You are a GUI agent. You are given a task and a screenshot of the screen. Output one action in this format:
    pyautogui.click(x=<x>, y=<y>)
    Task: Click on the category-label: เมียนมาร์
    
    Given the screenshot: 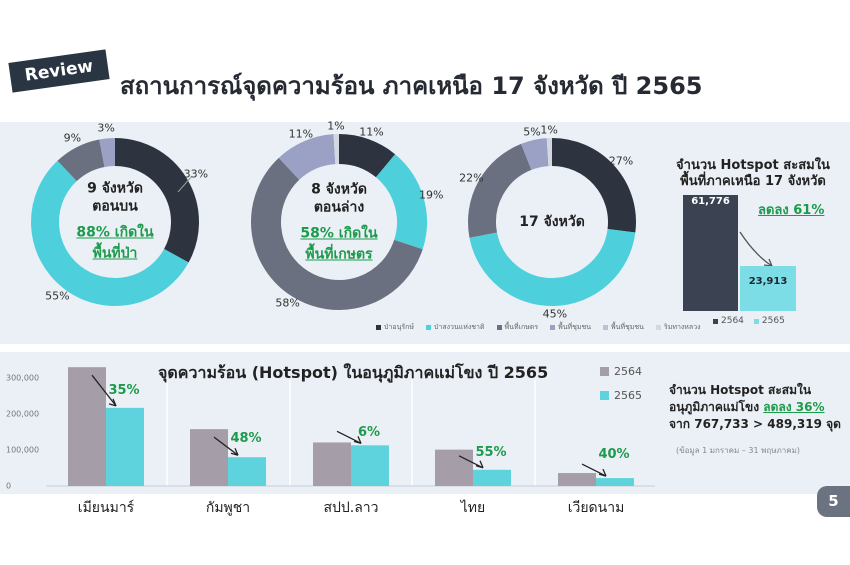 What is the action you would take?
    pyautogui.click(x=106, y=508)
    